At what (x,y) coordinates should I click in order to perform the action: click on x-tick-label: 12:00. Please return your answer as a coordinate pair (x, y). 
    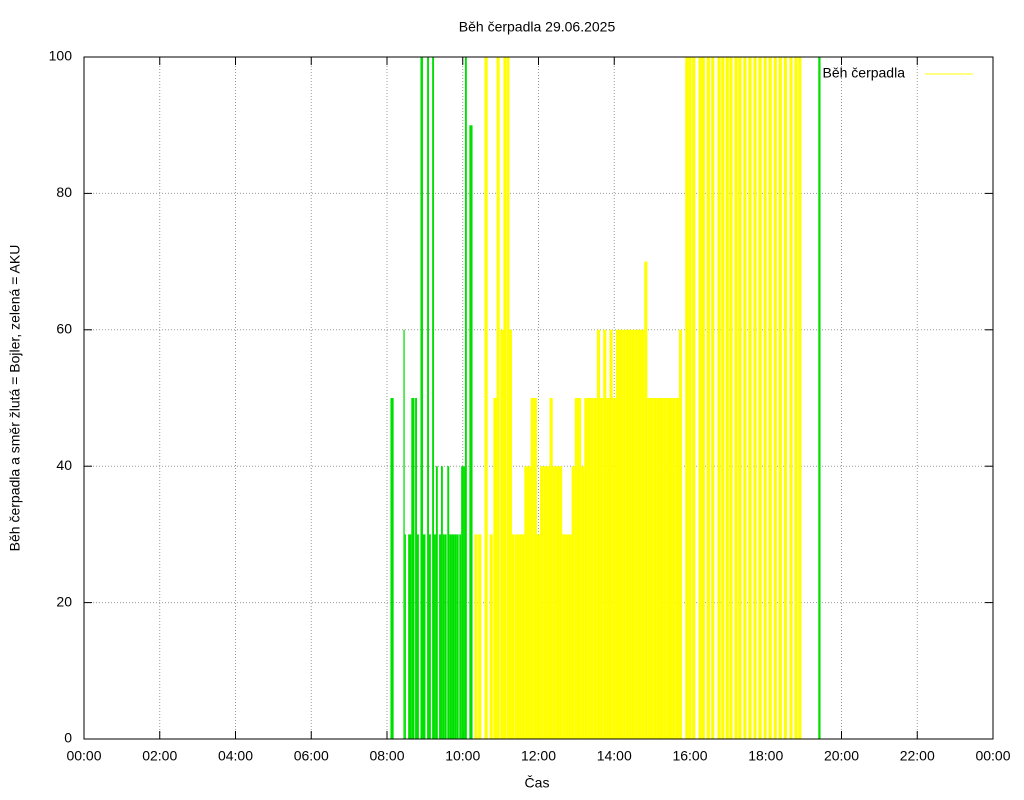
    Looking at the image, I should click on (538, 756).